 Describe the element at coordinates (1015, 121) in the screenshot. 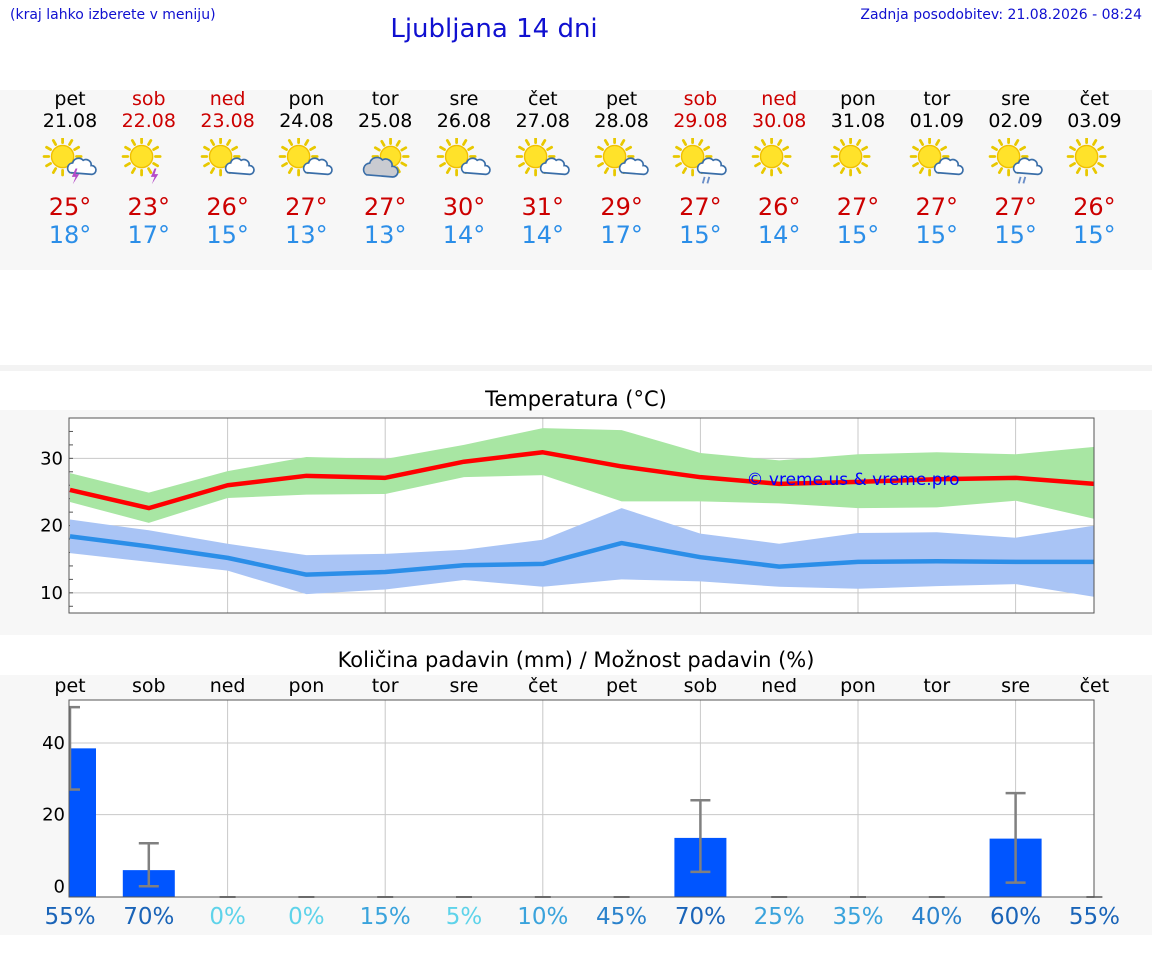

I see `day-date: 02.09` at that location.